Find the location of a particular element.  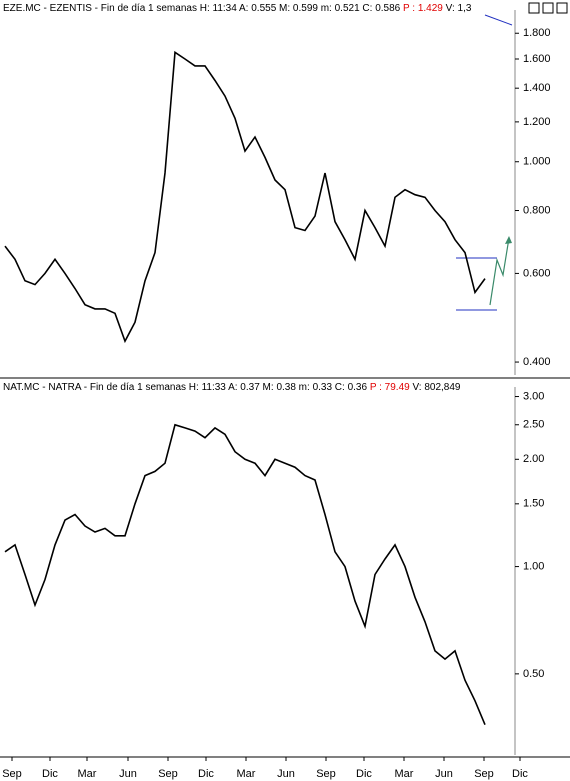

price-label: P : 79.49 is located at coordinates (390, 387).